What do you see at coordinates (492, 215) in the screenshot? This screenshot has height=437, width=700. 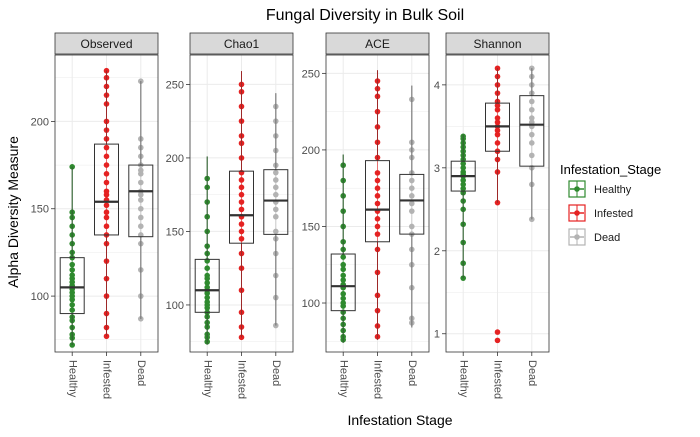 I see `panel-shannon: Shannon 1 2 3 4 Healthy Infested Dead` at bounding box center [492, 215].